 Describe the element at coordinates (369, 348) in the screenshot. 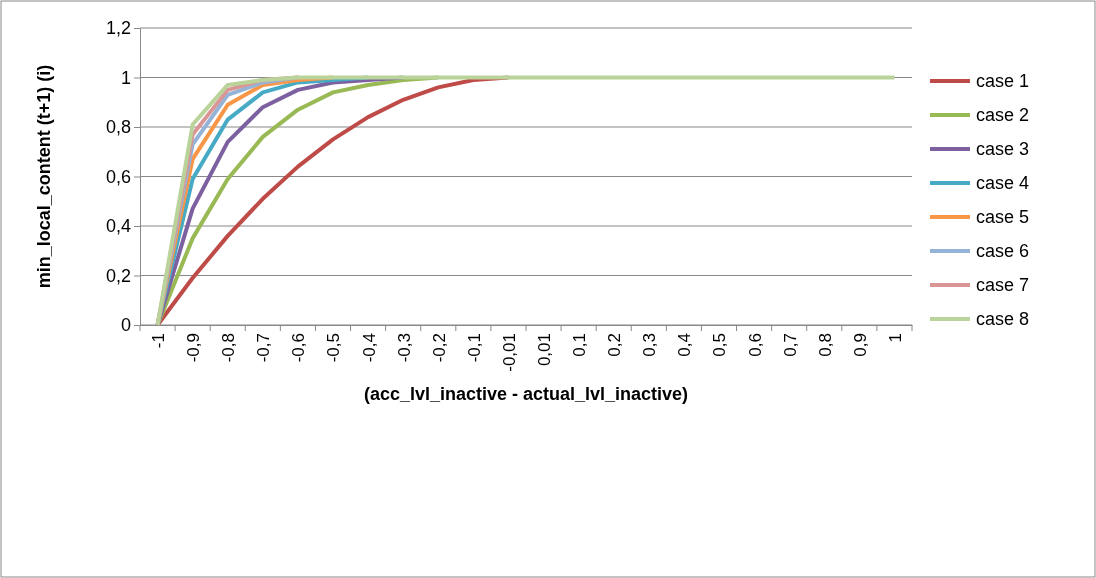

I see `x-tick-label: -0,4` at that location.